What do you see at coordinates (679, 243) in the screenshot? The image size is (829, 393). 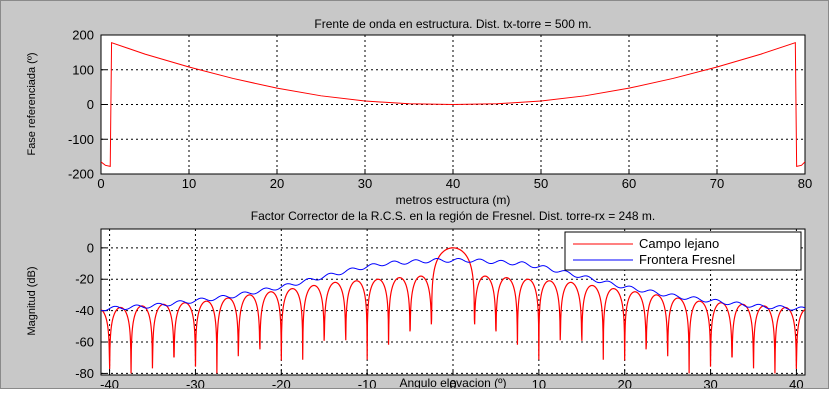 I see `legend-label-campo-lejano: Campo lejano` at bounding box center [679, 243].